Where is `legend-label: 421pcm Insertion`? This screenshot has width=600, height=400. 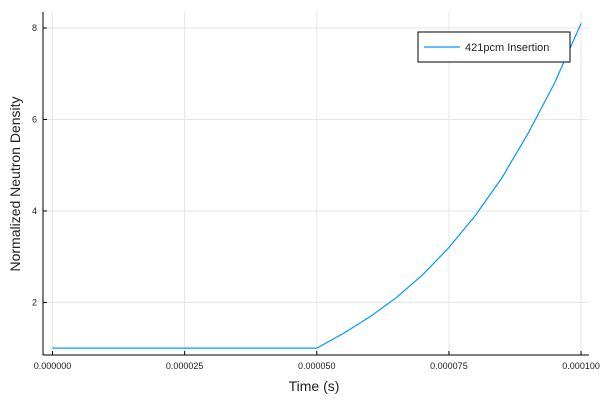 legend-label: 421pcm Insertion is located at coordinates (507, 48).